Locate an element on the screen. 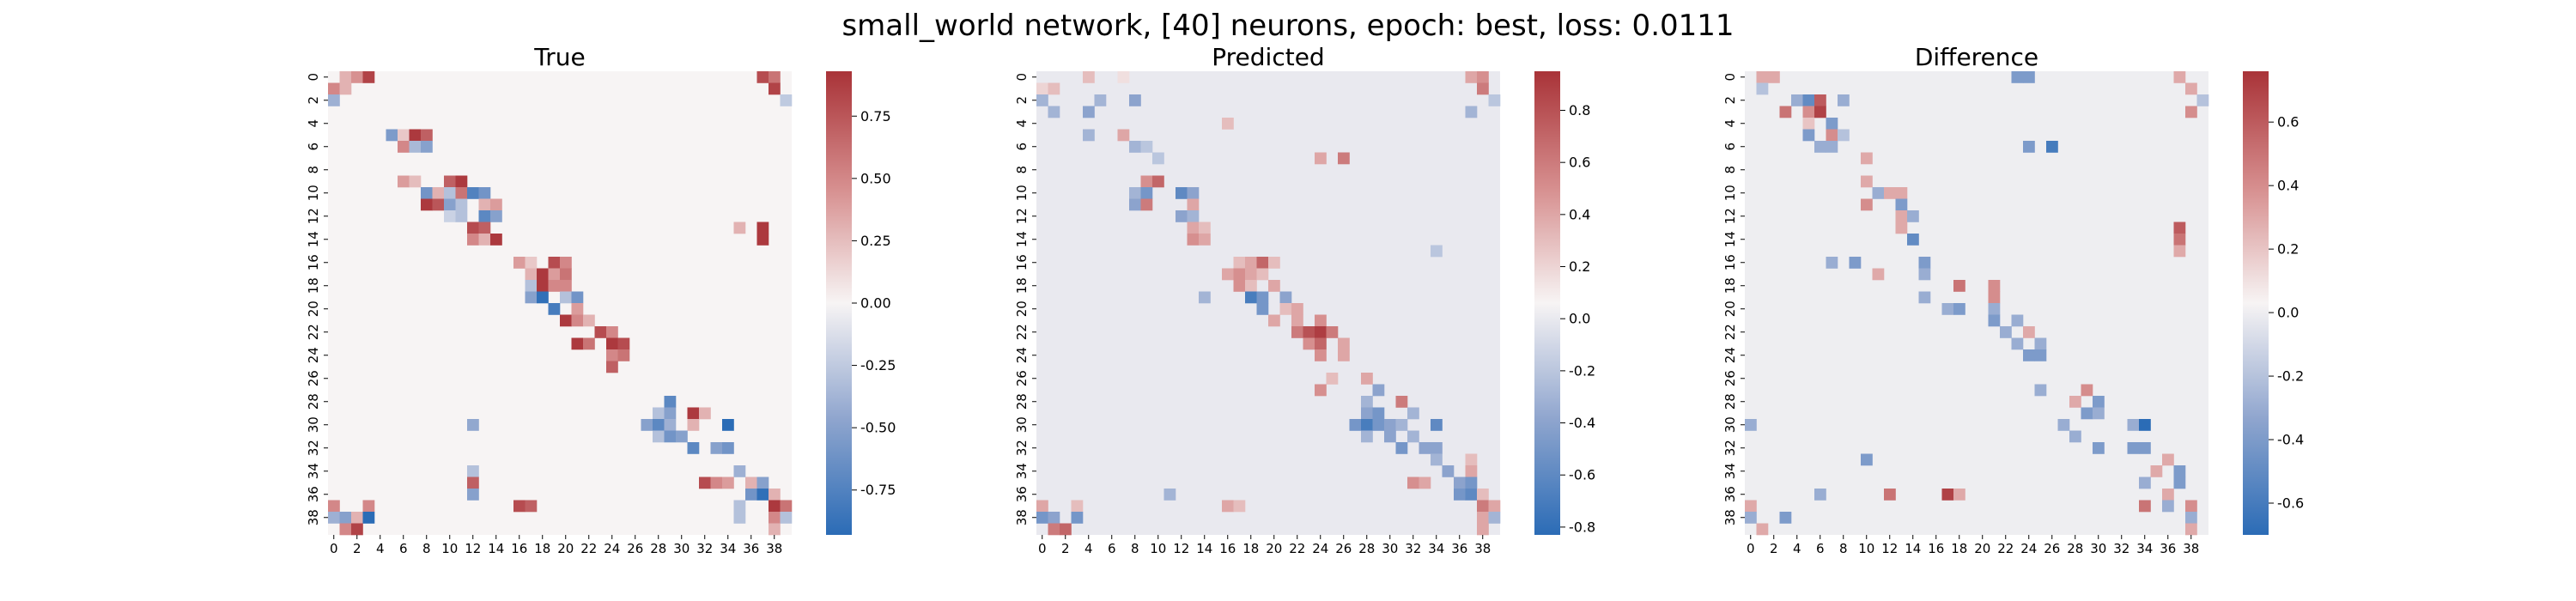 This screenshot has height=601, width=2576. colorbar-tick-label: 0.50 is located at coordinates (876, 178).